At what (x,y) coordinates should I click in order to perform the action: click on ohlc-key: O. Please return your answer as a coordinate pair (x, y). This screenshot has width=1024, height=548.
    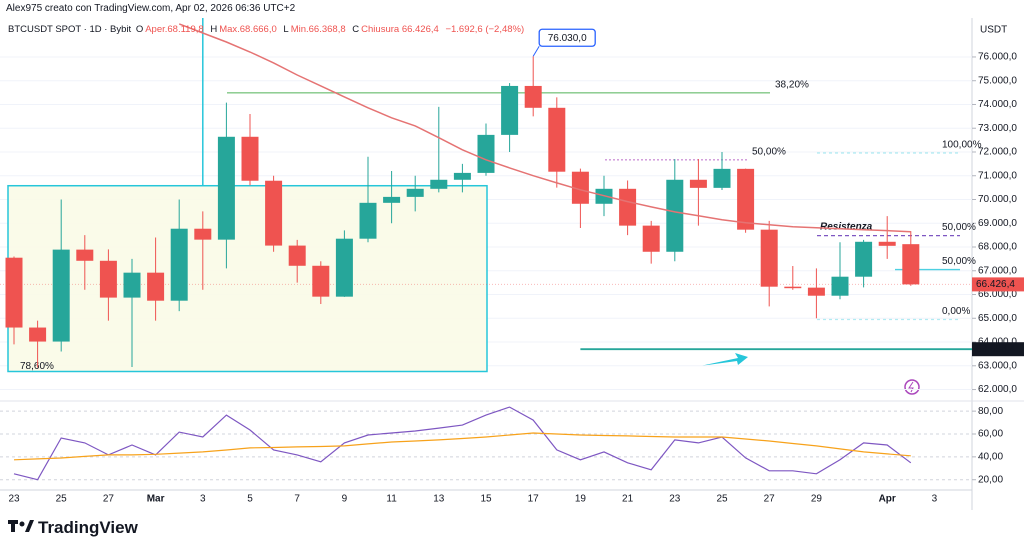
    Looking at the image, I should click on (139, 29).